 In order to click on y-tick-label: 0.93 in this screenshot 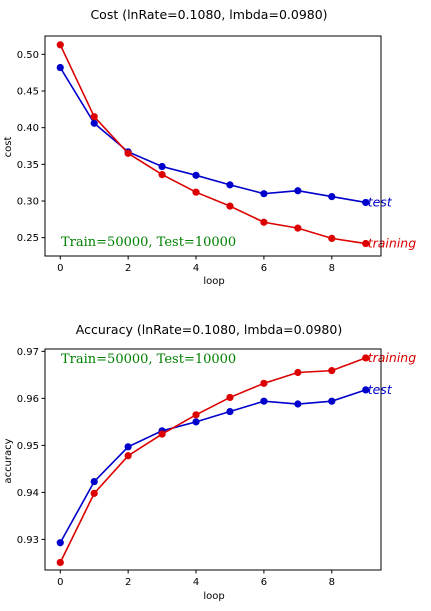, I will do `click(28, 540)`.